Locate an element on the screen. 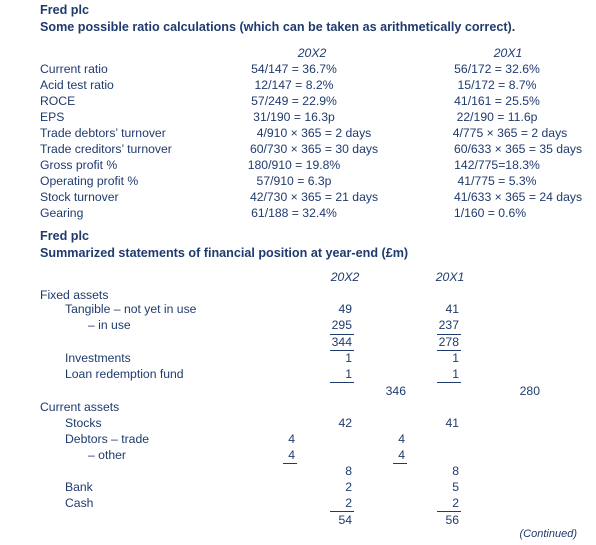 This screenshot has height=545, width=596. current-total-20x2: 54 is located at coordinates (345, 520).